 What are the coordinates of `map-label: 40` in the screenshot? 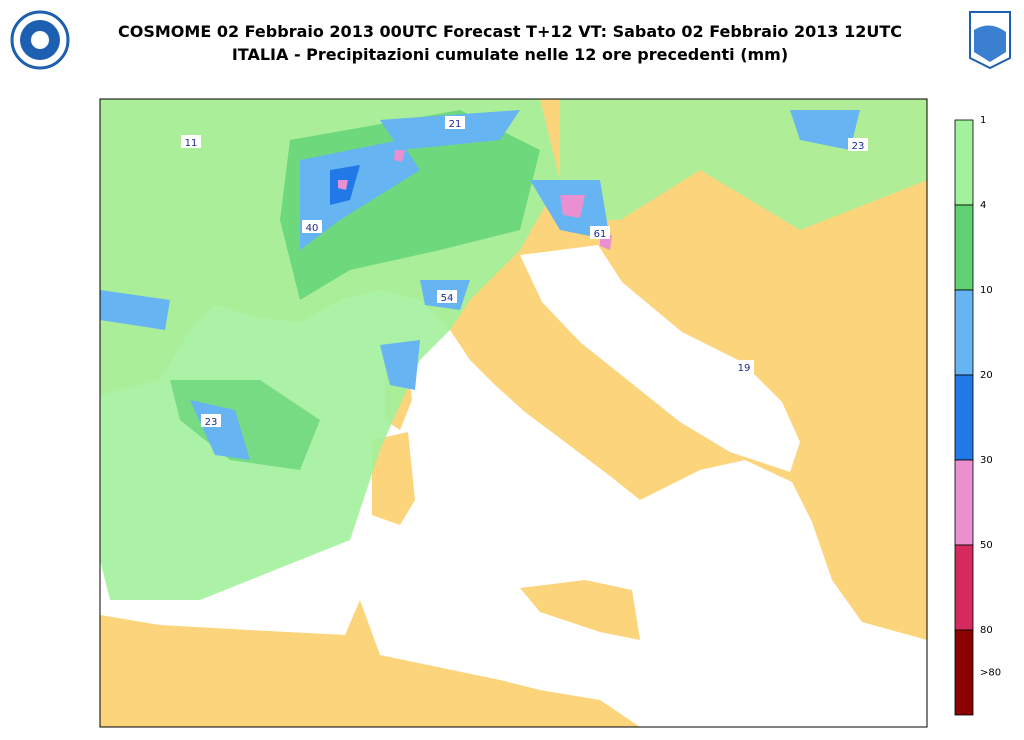 It's located at (312, 228).